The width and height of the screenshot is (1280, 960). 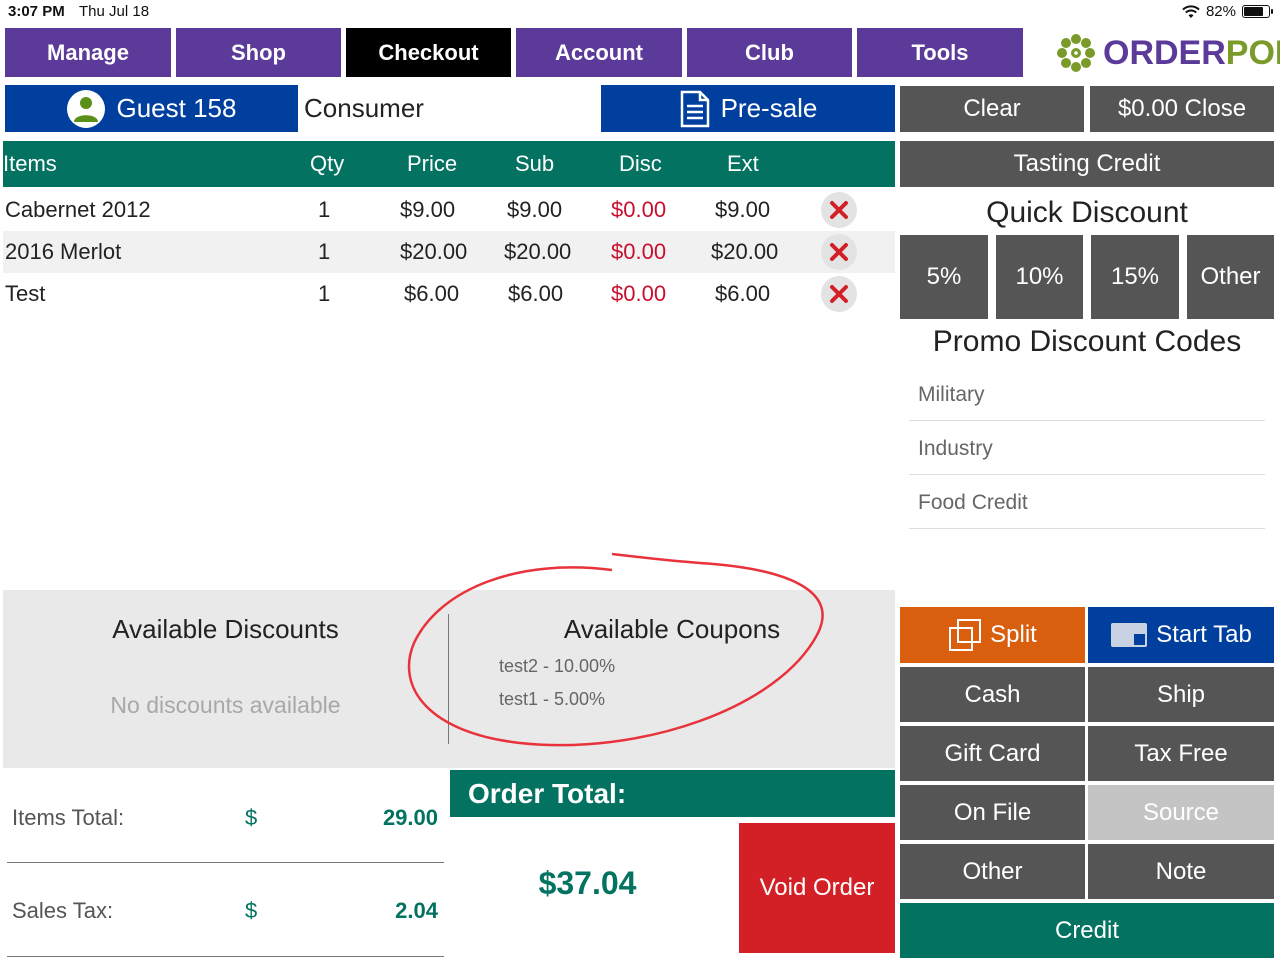 I want to click on sales-tax-currency: $, so click(x=251, y=910).